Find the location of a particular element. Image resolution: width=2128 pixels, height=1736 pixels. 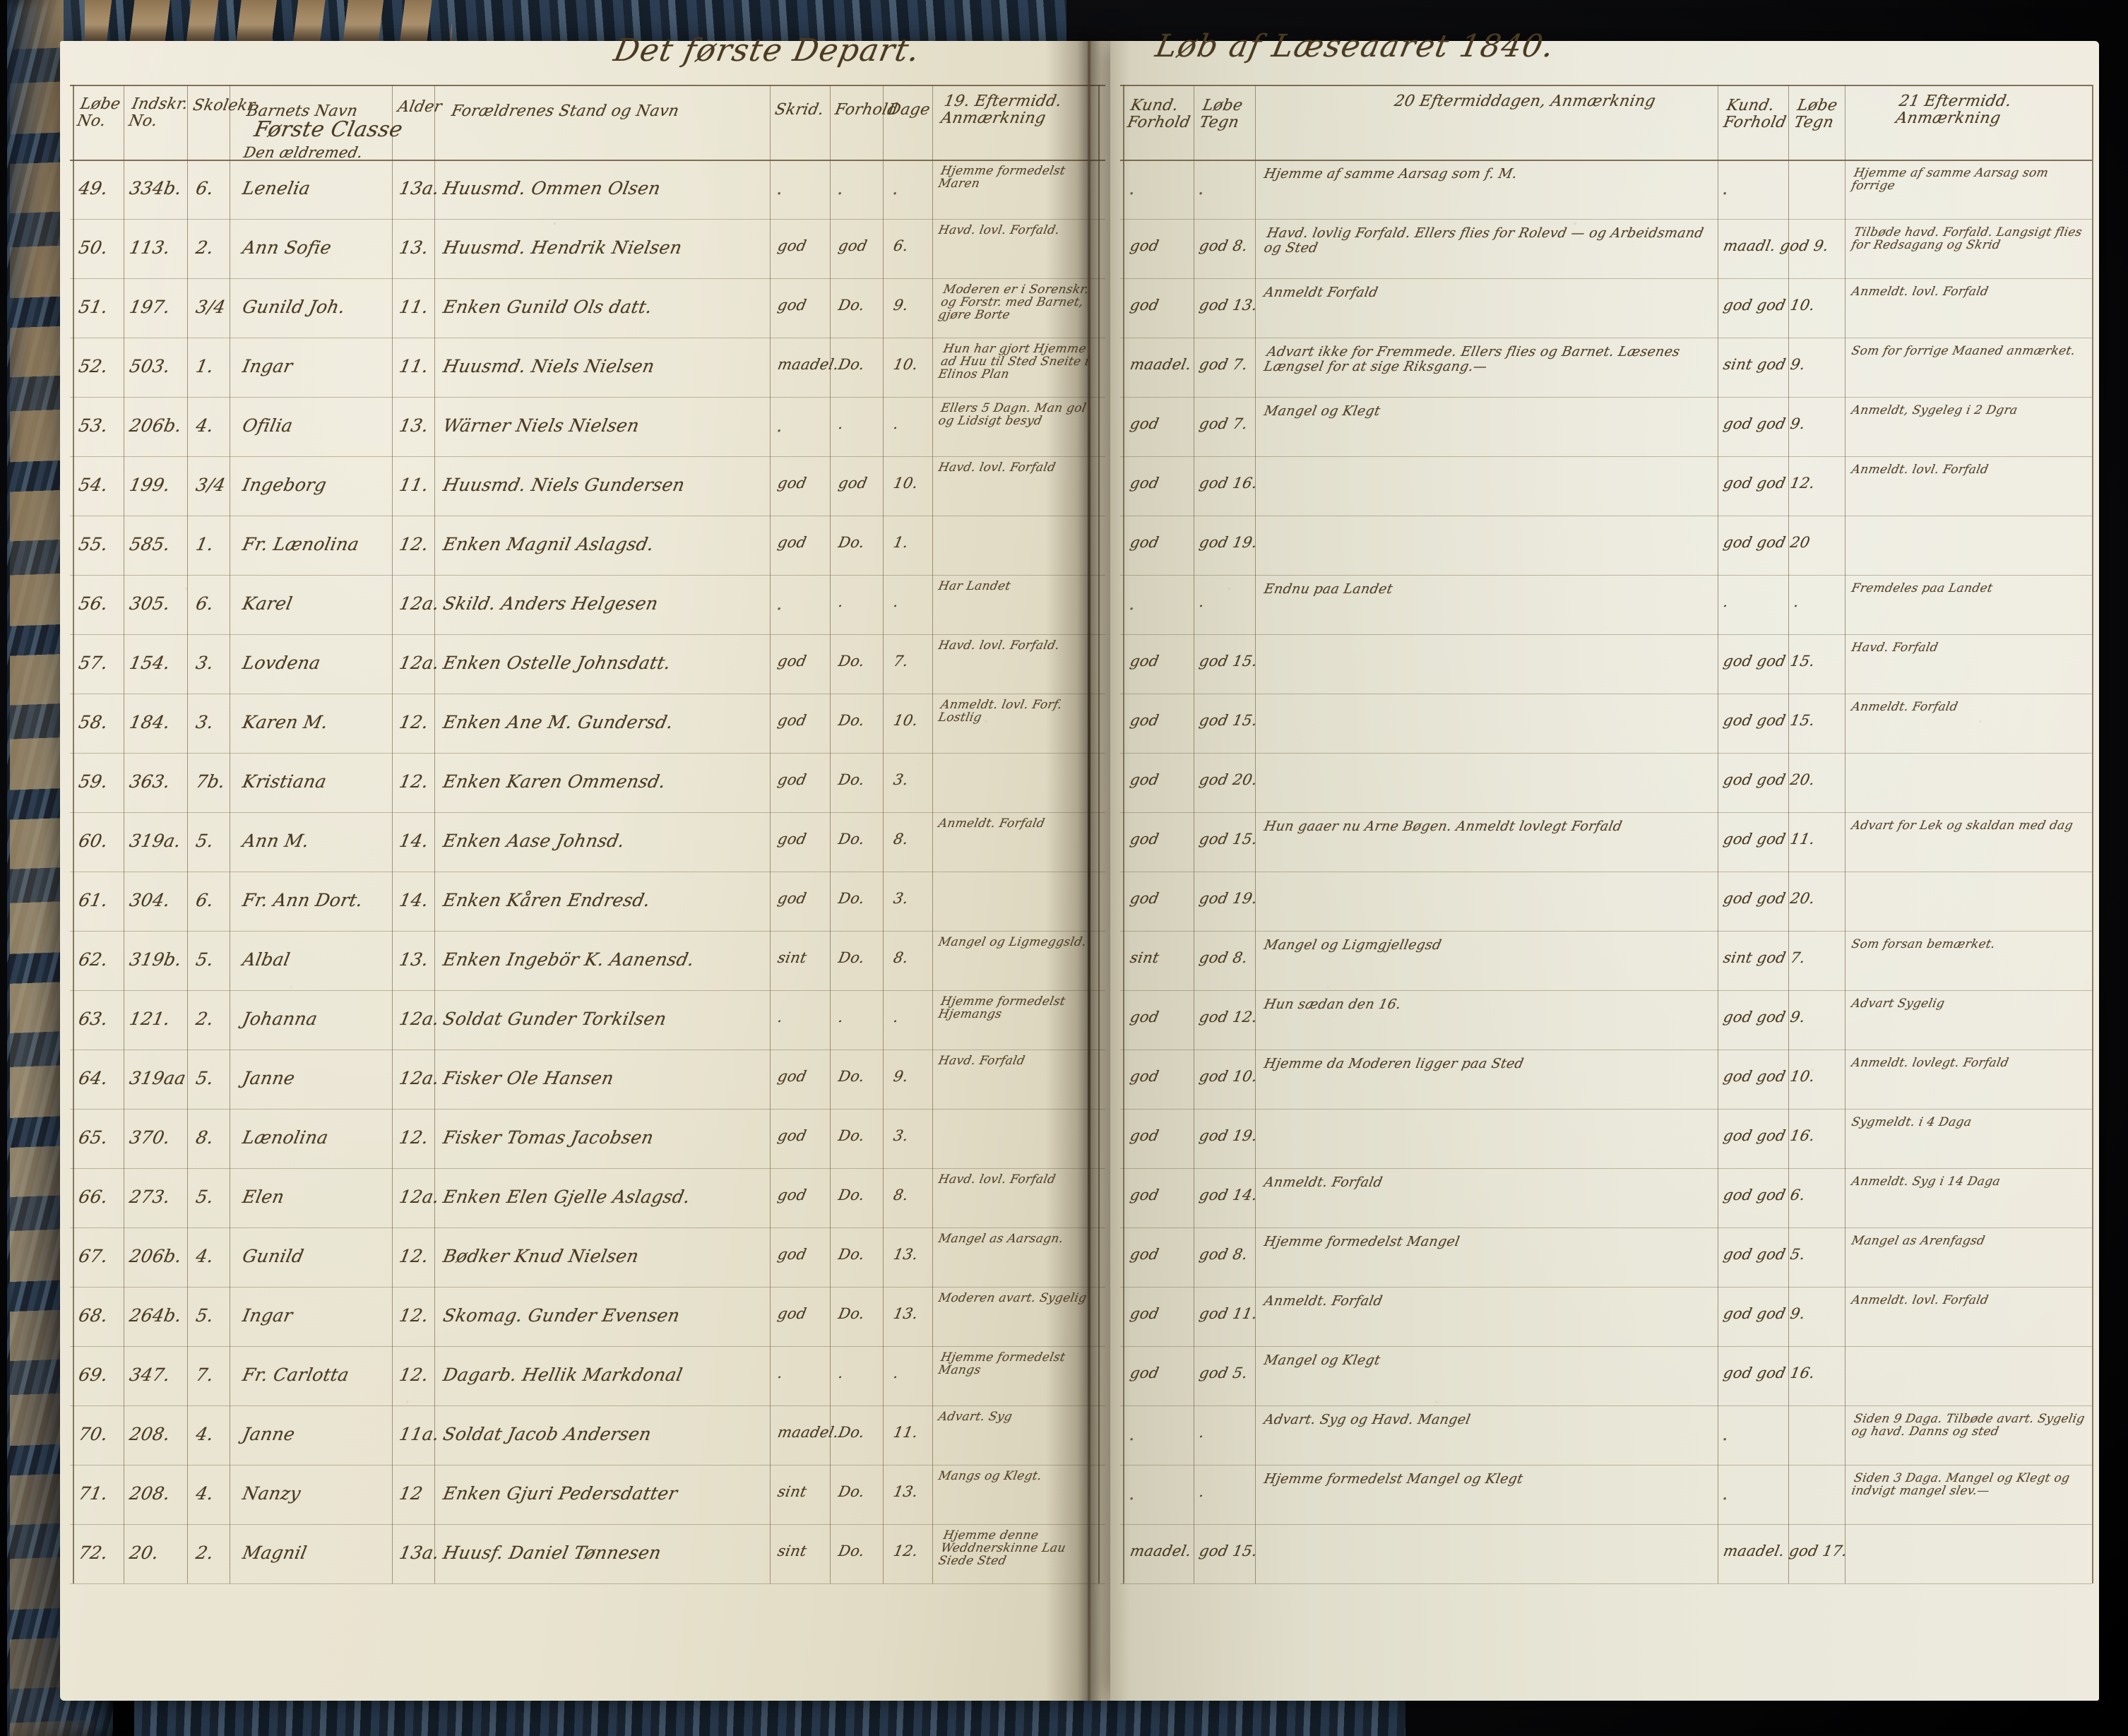

row-foraeldre: Fisker Ole Hansen is located at coordinates (528, 1078).